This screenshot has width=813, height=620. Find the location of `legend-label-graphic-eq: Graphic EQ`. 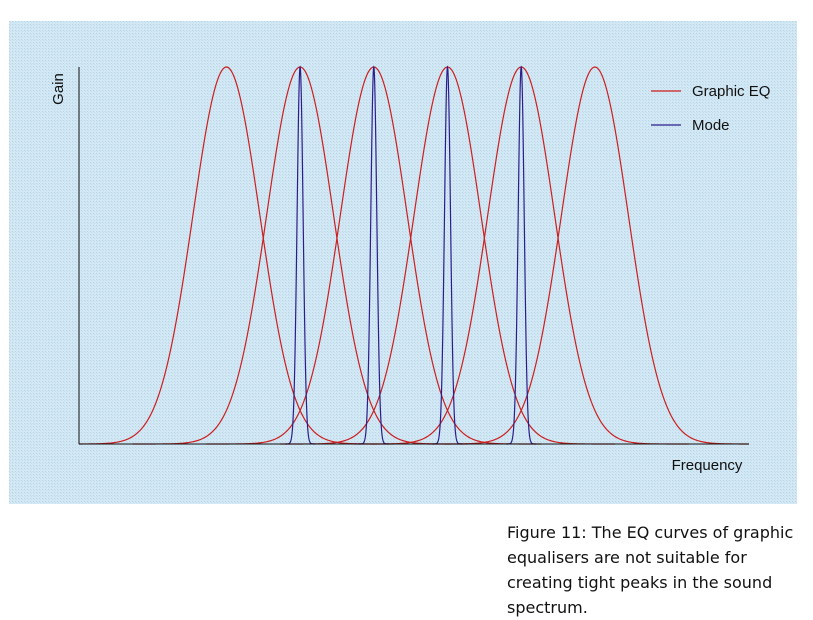

legend-label-graphic-eq: Graphic EQ is located at coordinates (731, 91).